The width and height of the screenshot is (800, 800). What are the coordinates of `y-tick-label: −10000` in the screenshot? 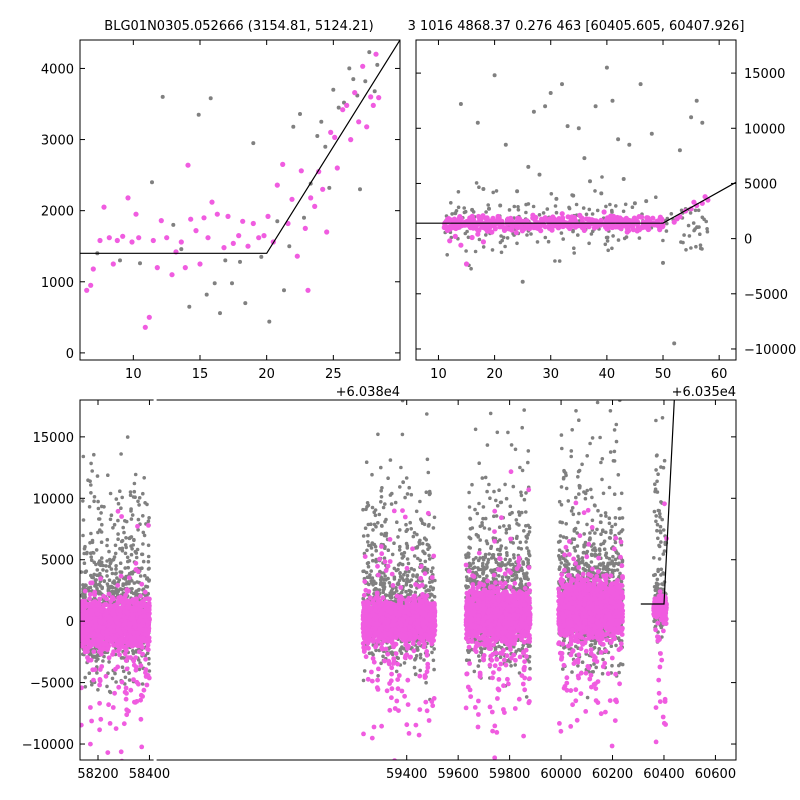 It's located at (770, 350).